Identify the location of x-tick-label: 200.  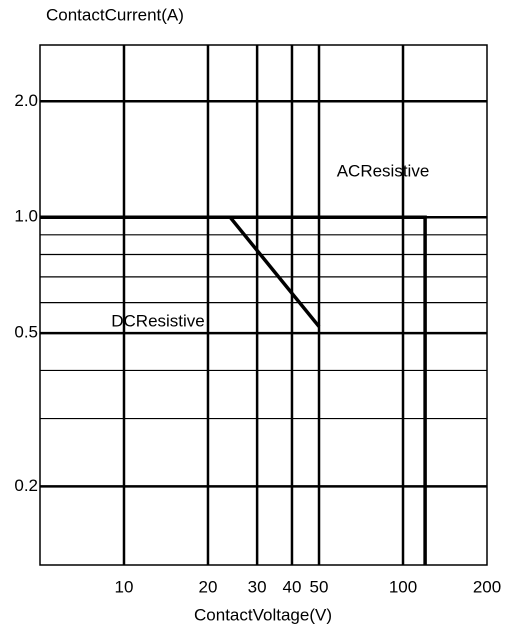
(487, 586).